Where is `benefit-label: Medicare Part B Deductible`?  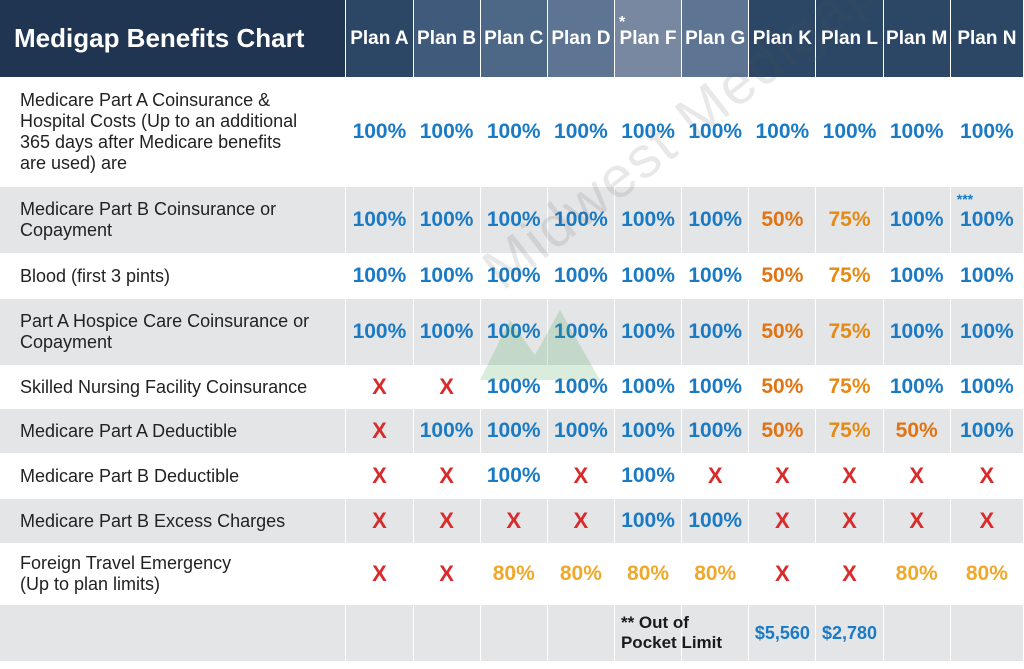
benefit-label: Medicare Part B Deductible is located at coordinates (173, 476).